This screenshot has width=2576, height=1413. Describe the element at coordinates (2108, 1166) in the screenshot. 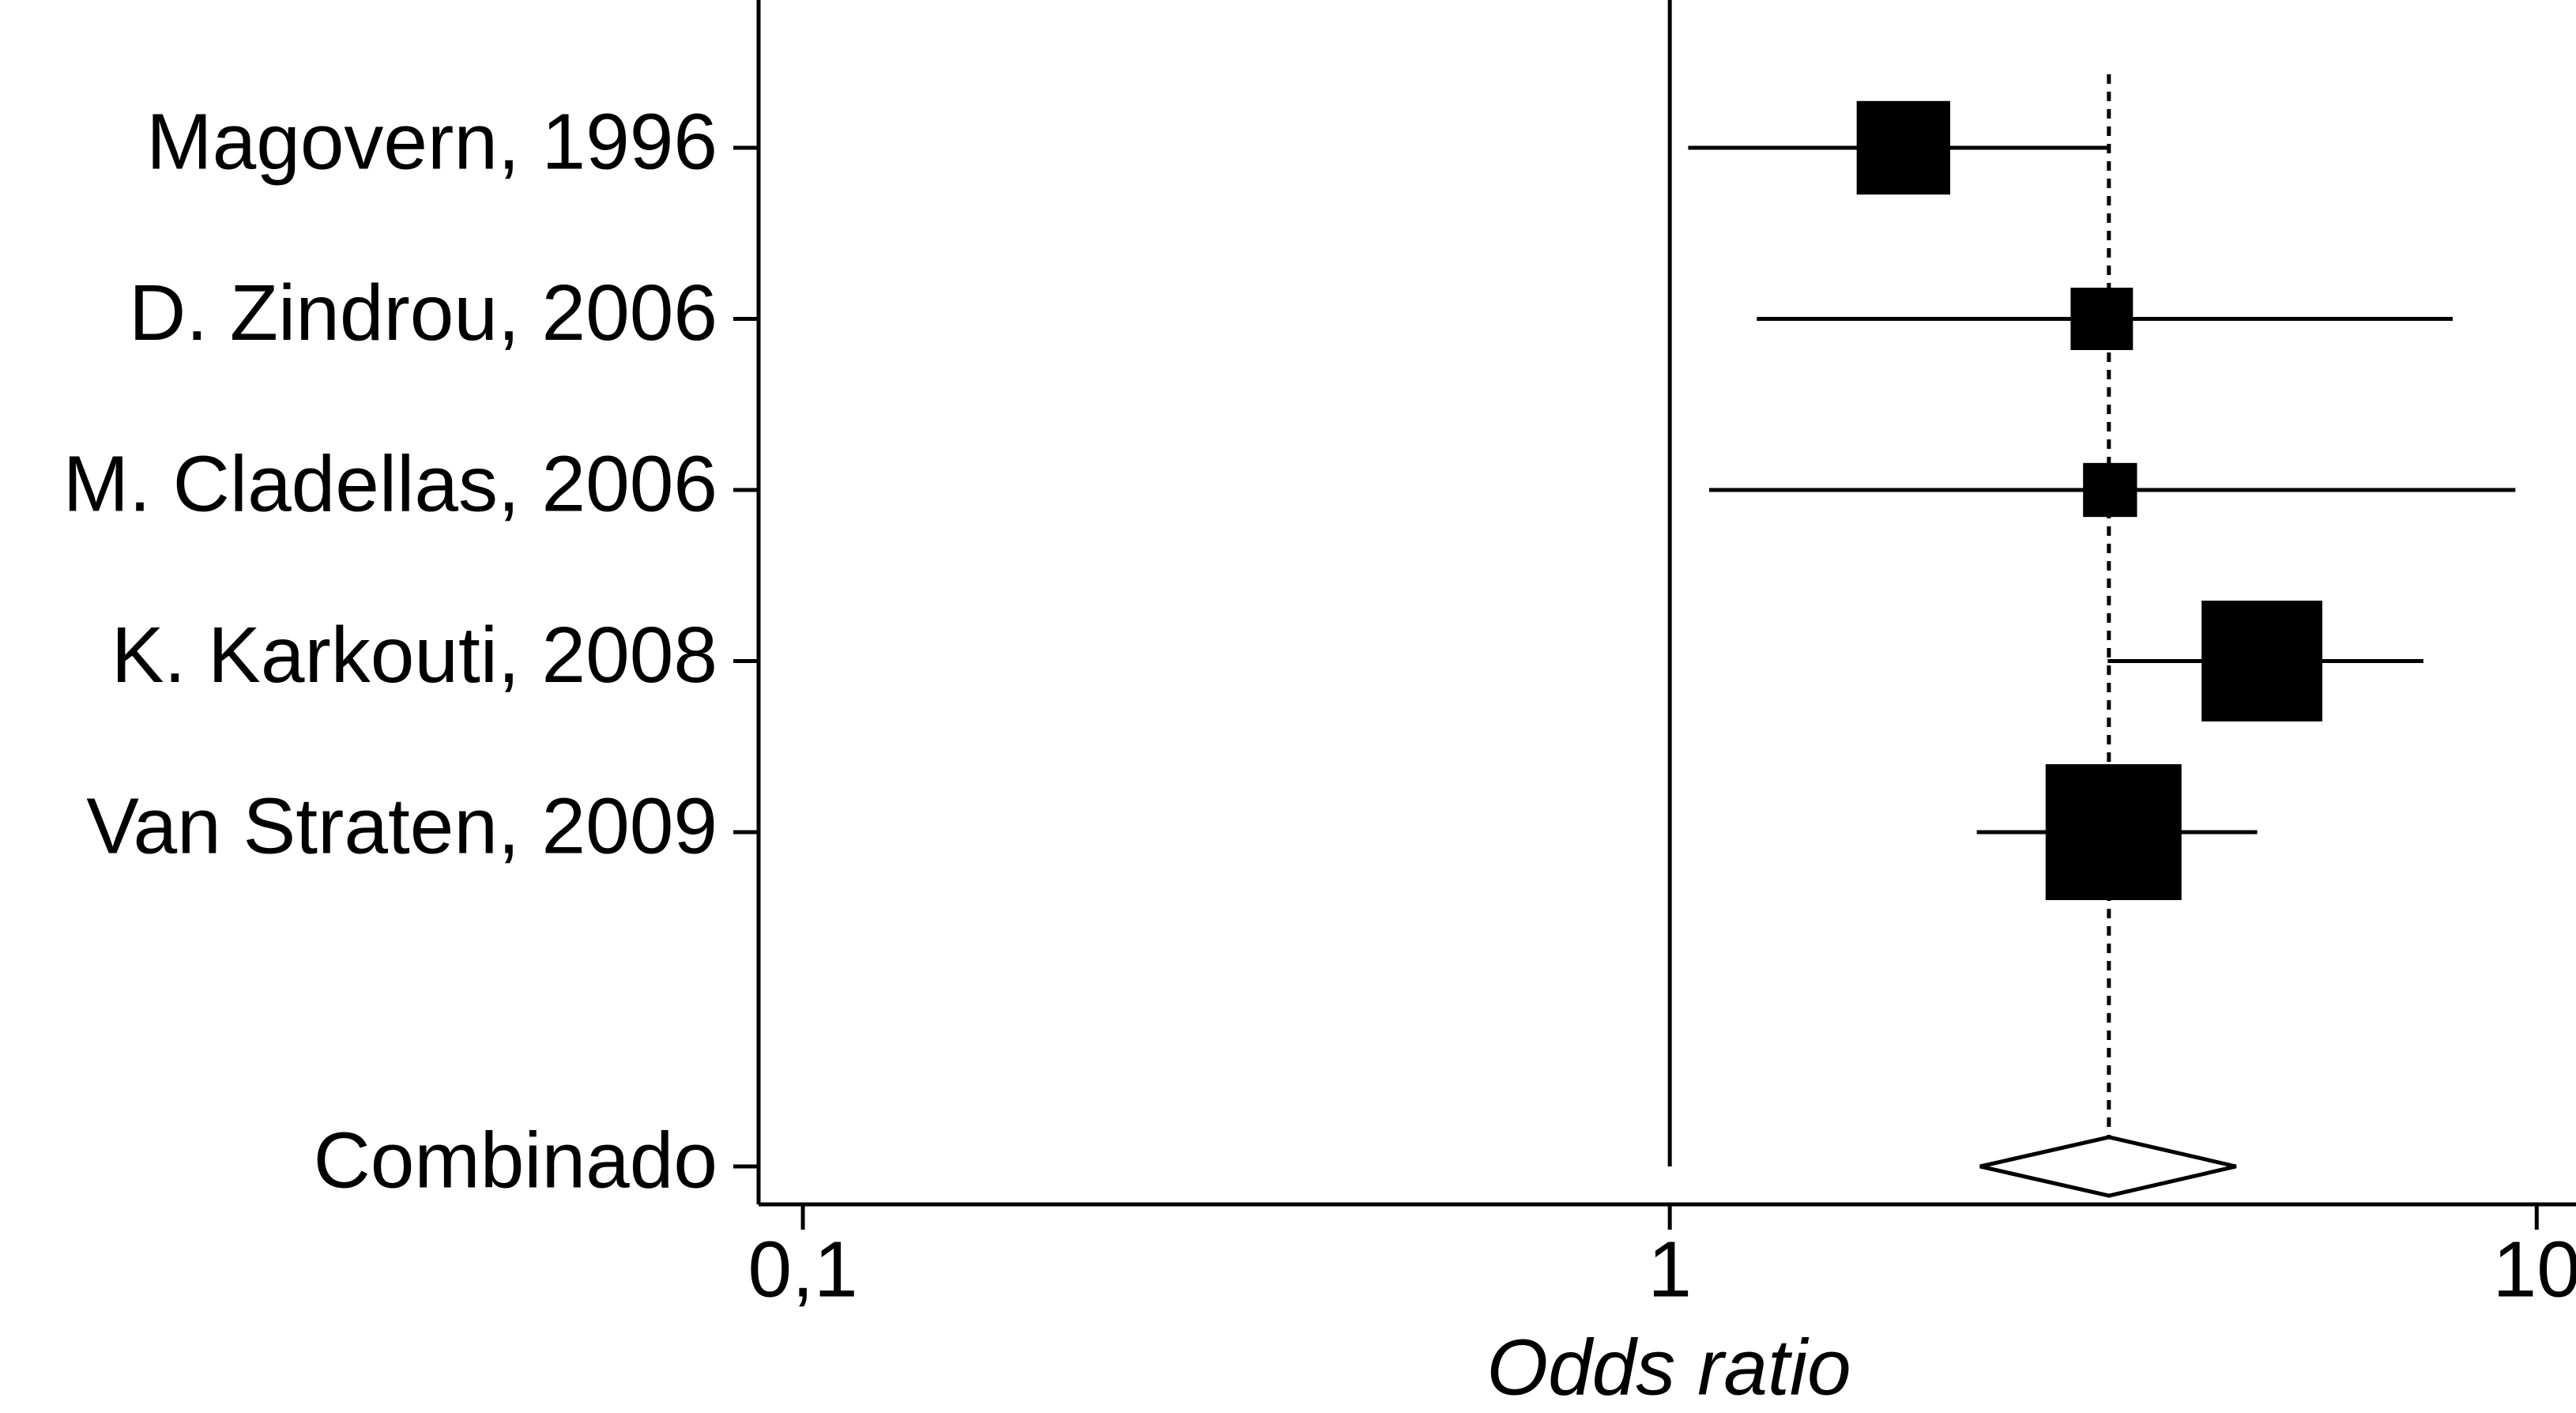

I see `pooled-diamond` at that location.